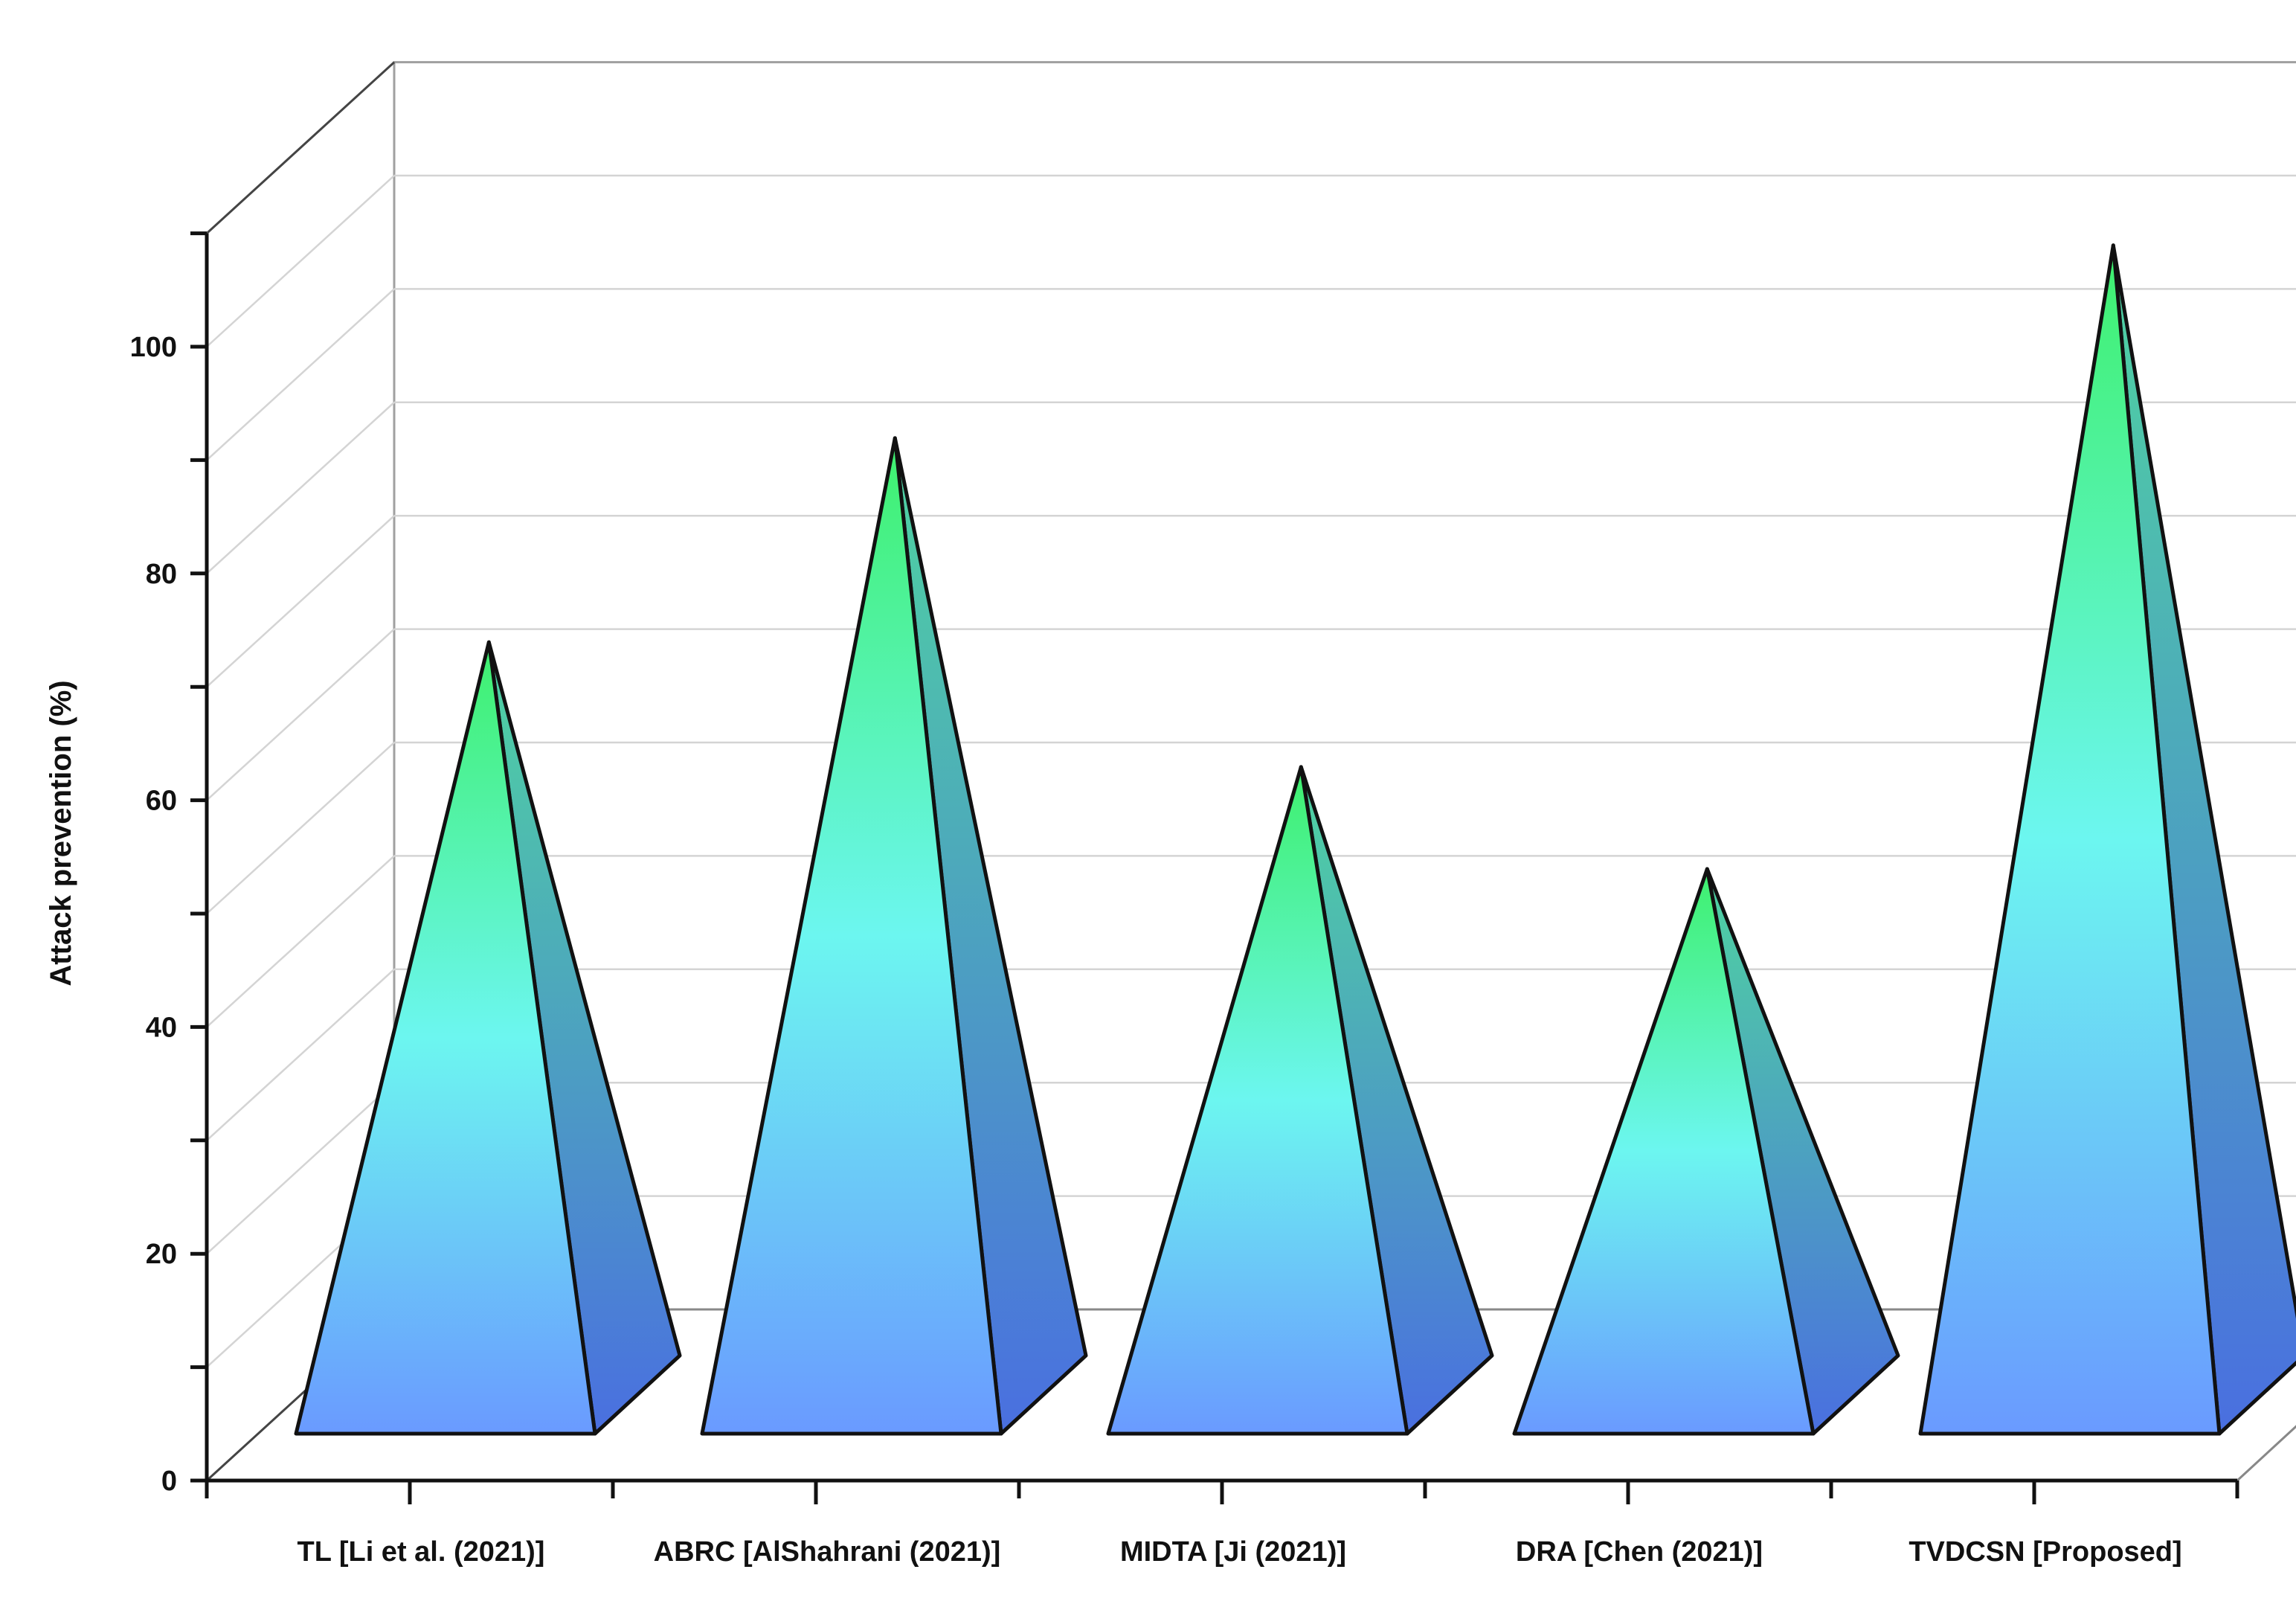 Image resolution: width=2296 pixels, height=1610 pixels. Describe the element at coordinates (153, 347) in the screenshot. I see `y-tick-label: 100` at that location.